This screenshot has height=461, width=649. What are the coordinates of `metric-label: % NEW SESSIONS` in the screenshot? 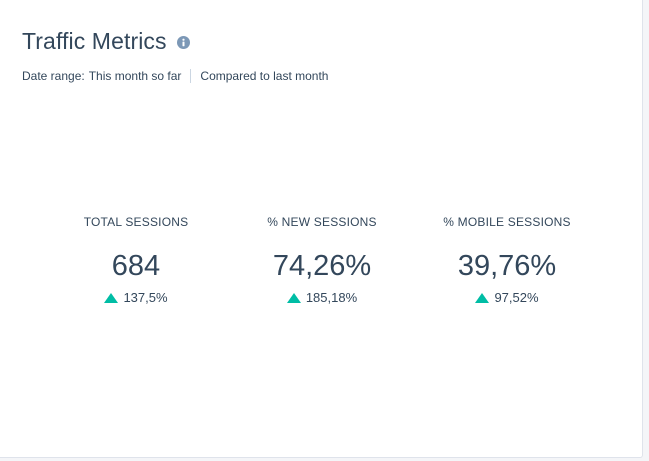 It's located at (322, 222).